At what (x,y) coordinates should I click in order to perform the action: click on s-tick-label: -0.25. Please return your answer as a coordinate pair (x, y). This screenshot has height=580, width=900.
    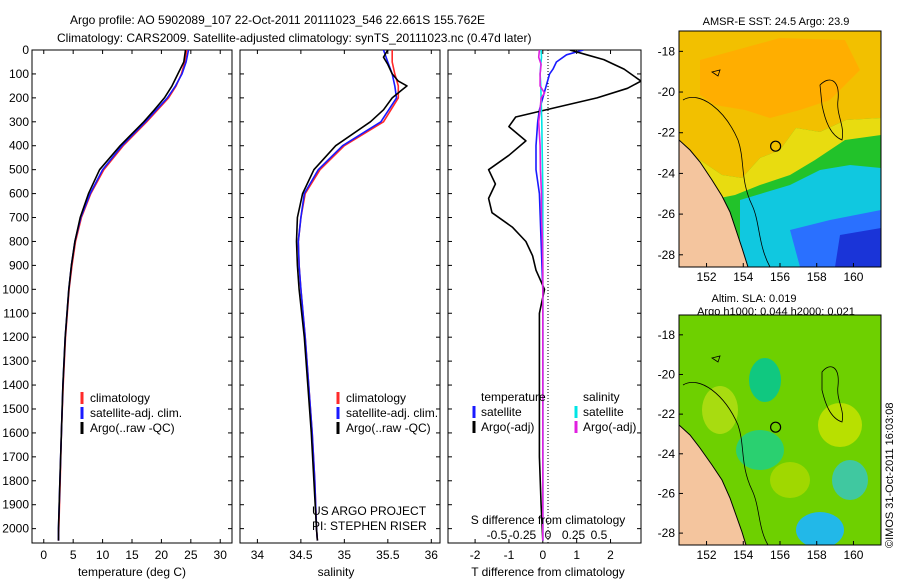
    Looking at the image, I should click on (523, 535).